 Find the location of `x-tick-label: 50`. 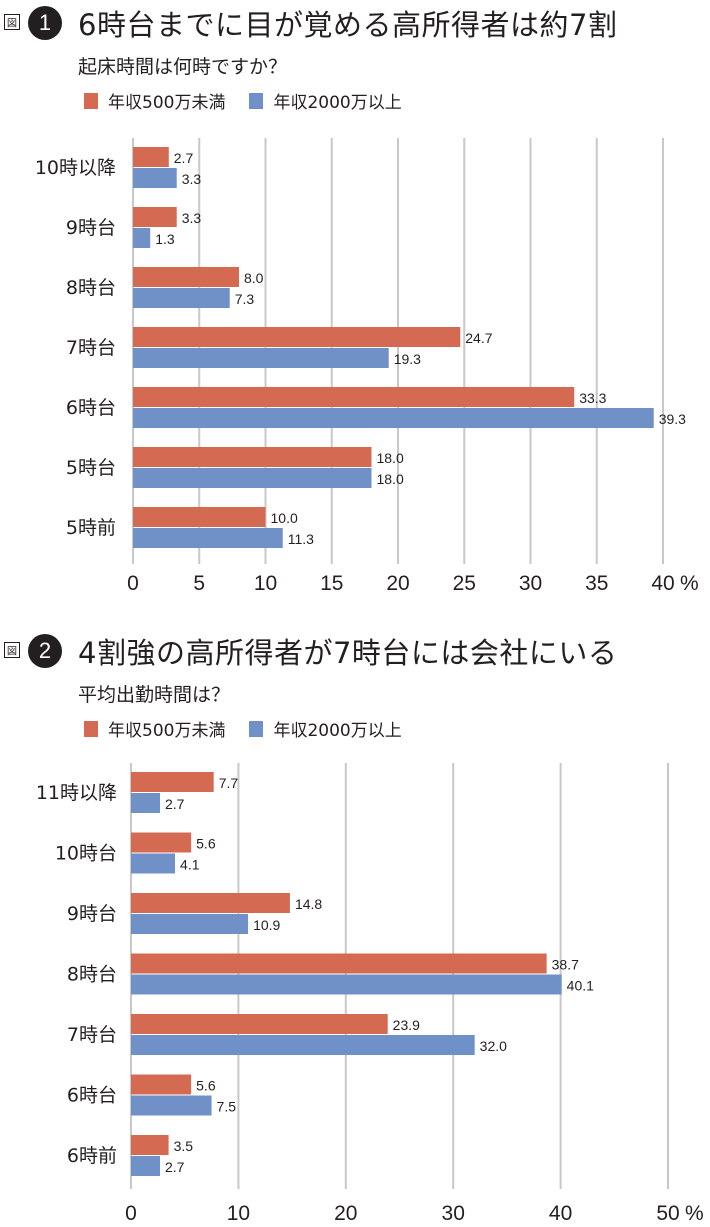

x-tick-label: 50 is located at coordinates (667, 1213).